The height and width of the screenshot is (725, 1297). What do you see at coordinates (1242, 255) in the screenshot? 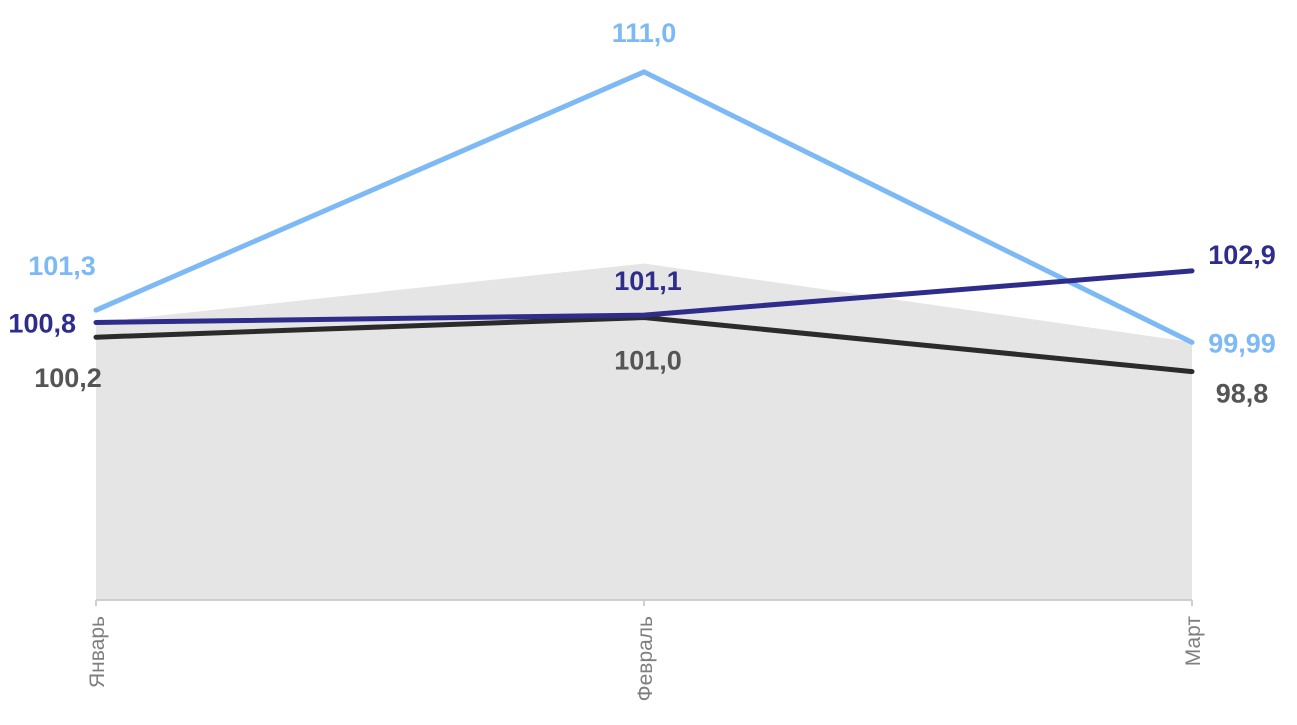
I see `data-label: 102,9` at bounding box center [1242, 255].